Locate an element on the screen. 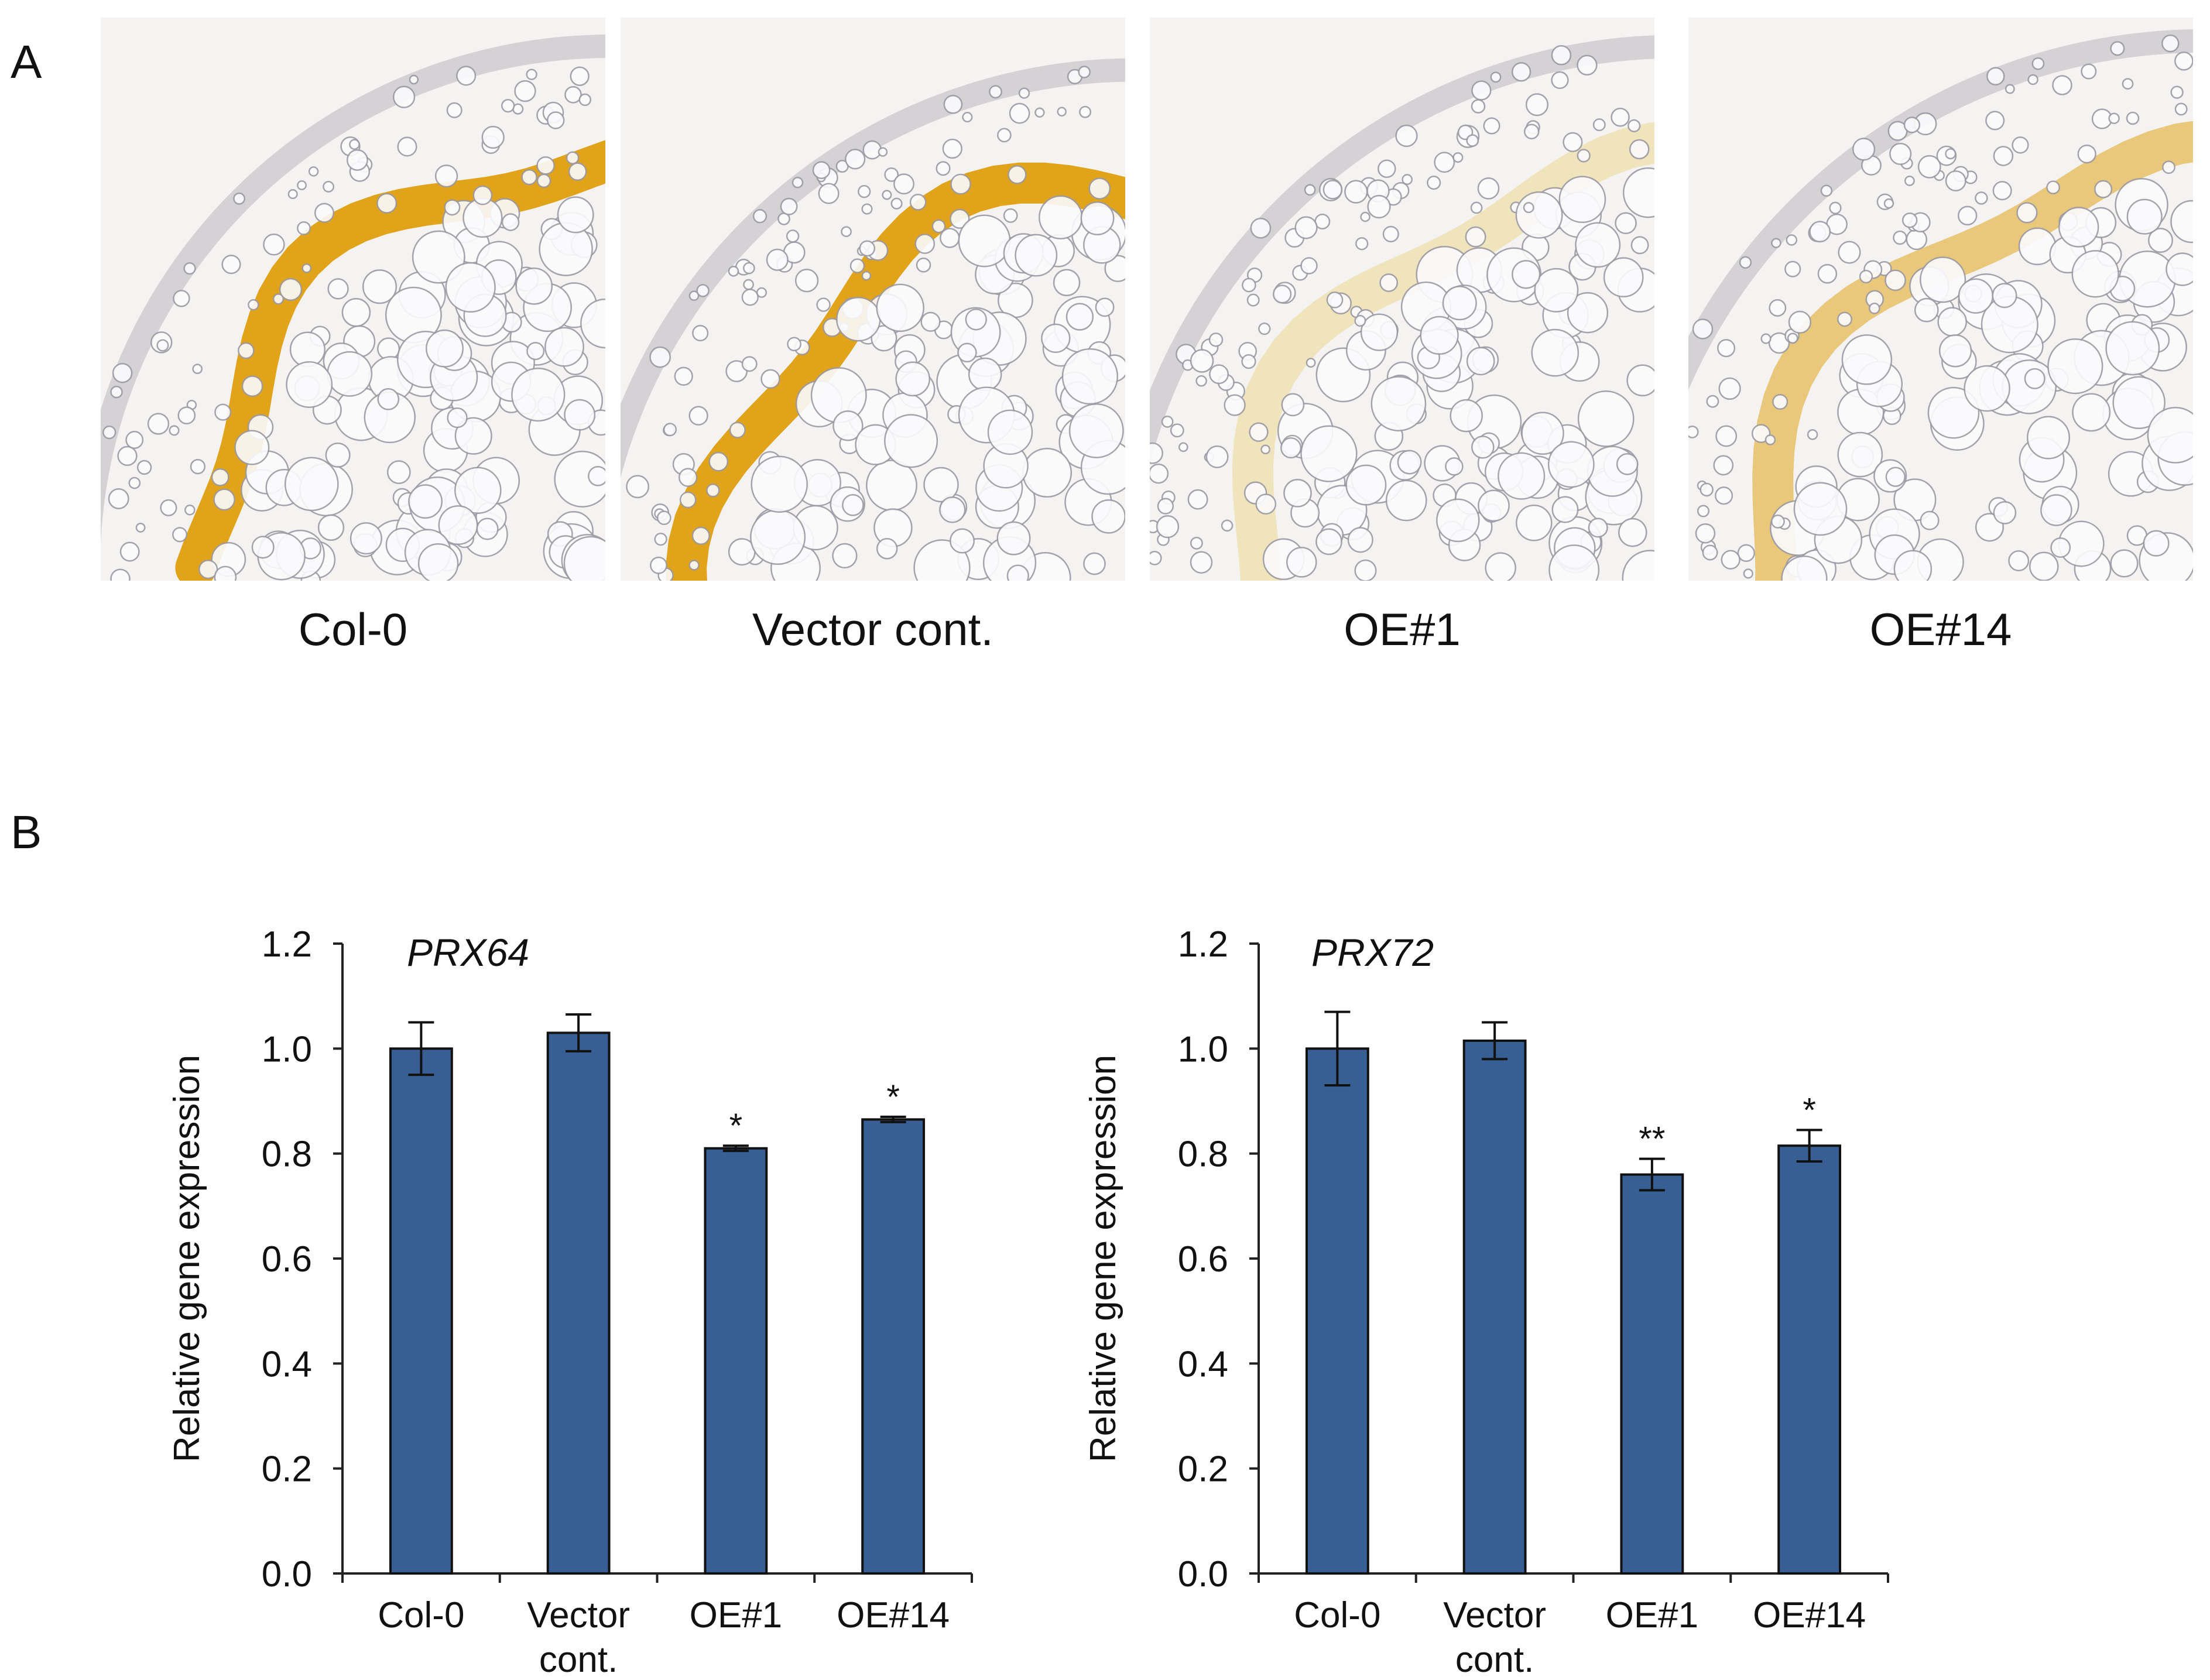  y-tick-label: 0.4 is located at coordinates (1203, 1364).